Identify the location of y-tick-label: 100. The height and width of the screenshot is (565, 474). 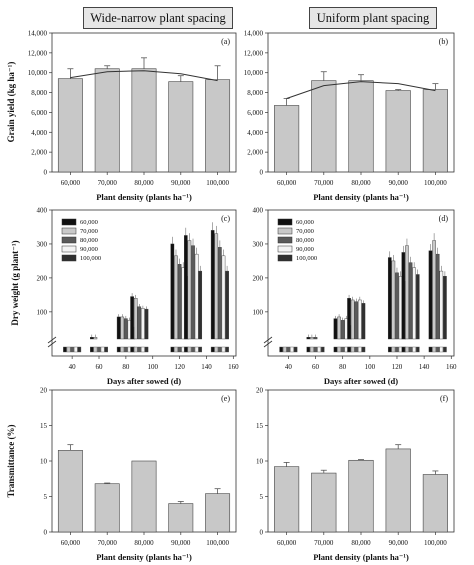
(258, 312).